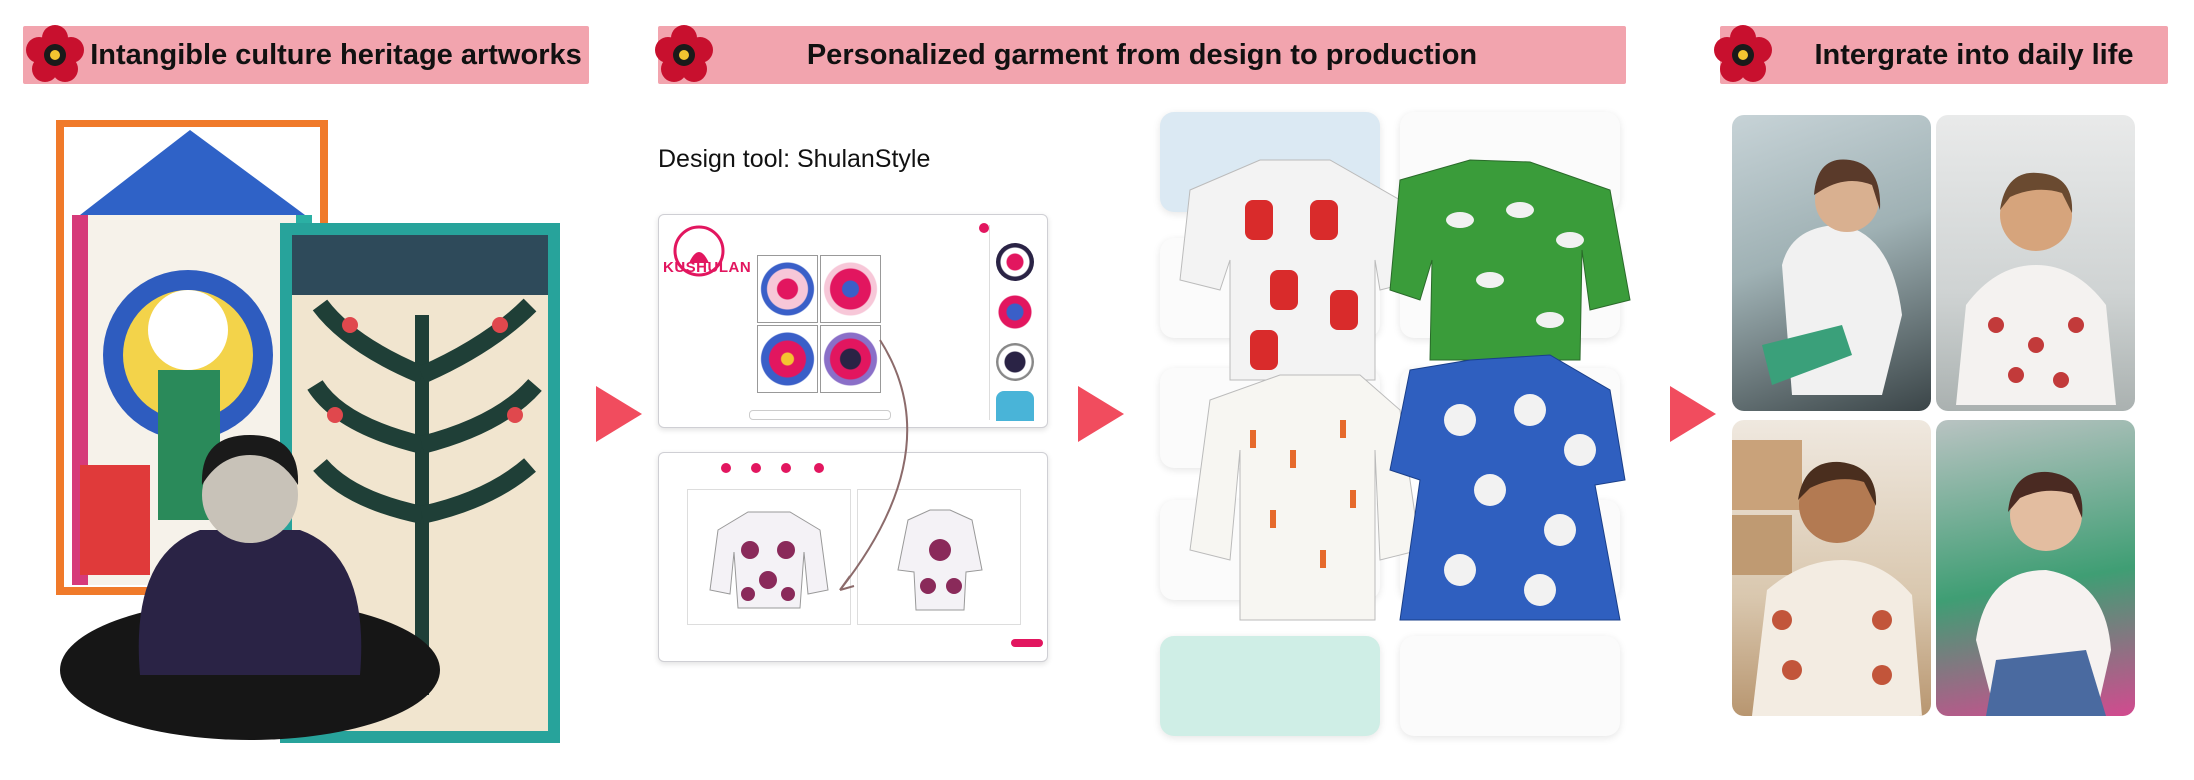  Describe the element at coordinates (820, 415) in the screenshot. I see `prompt-input` at that location.